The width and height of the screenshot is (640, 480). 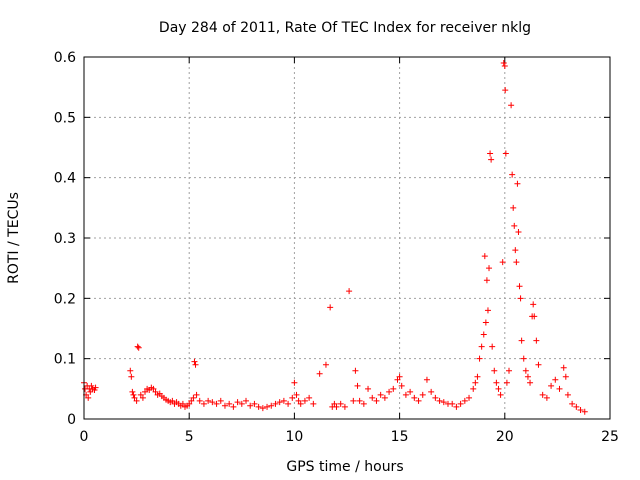 What do you see at coordinates (84, 437) in the screenshot?
I see `x-tick-label: 0` at bounding box center [84, 437].